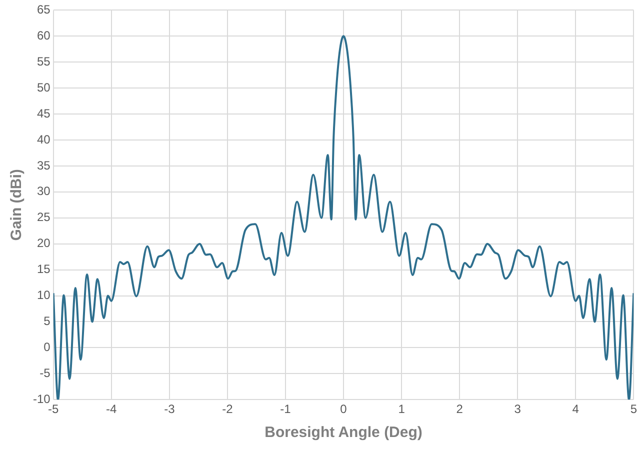  What do you see at coordinates (43, 113) in the screenshot?
I see `y-tick-label: 45` at bounding box center [43, 113].